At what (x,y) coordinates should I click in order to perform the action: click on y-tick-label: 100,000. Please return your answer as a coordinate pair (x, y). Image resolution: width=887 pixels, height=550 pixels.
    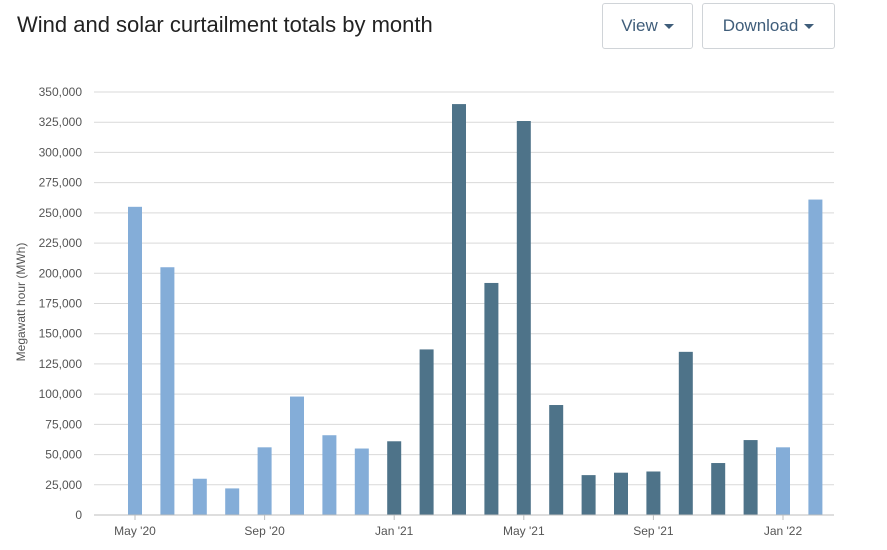
    Looking at the image, I should click on (61, 394).